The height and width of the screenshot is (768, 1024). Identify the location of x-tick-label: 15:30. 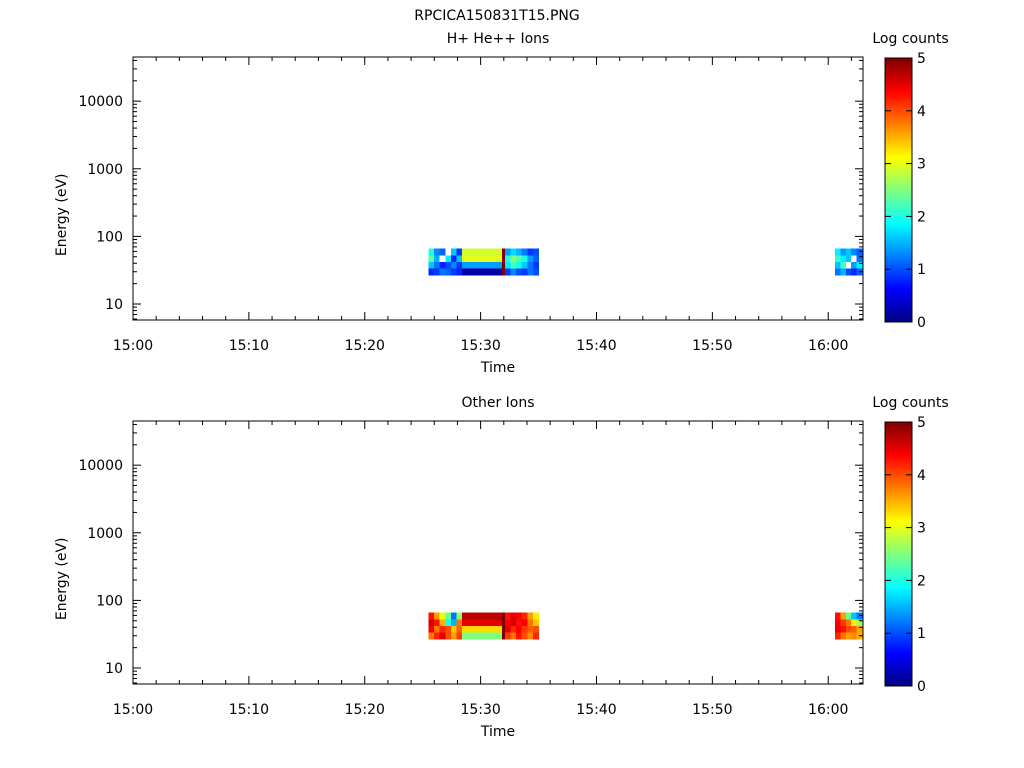
(480, 710).